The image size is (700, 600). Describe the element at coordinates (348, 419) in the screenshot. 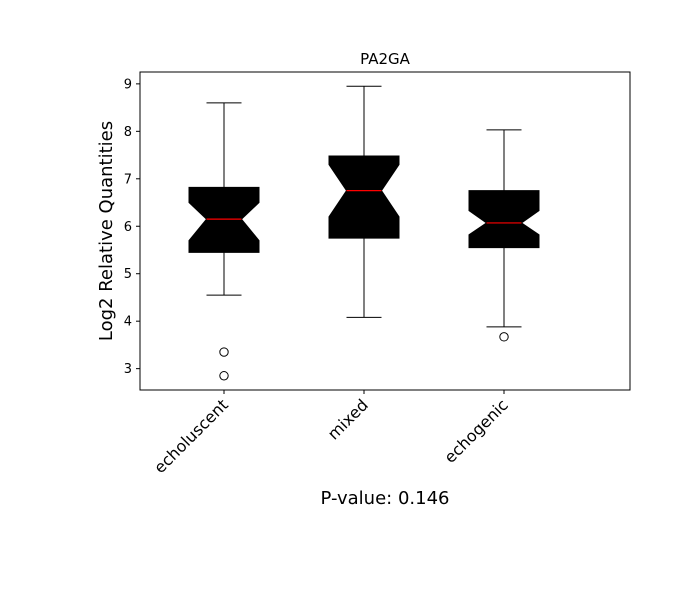

I see `x-tick-label: mixed` at that location.